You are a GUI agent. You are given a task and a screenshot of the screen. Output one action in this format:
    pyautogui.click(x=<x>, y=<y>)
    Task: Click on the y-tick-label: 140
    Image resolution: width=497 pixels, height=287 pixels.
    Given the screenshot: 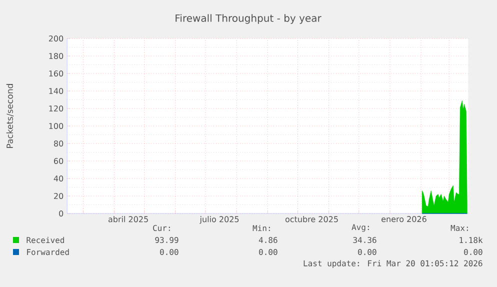 What is the action you would take?
    pyautogui.click(x=56, y=91)
    